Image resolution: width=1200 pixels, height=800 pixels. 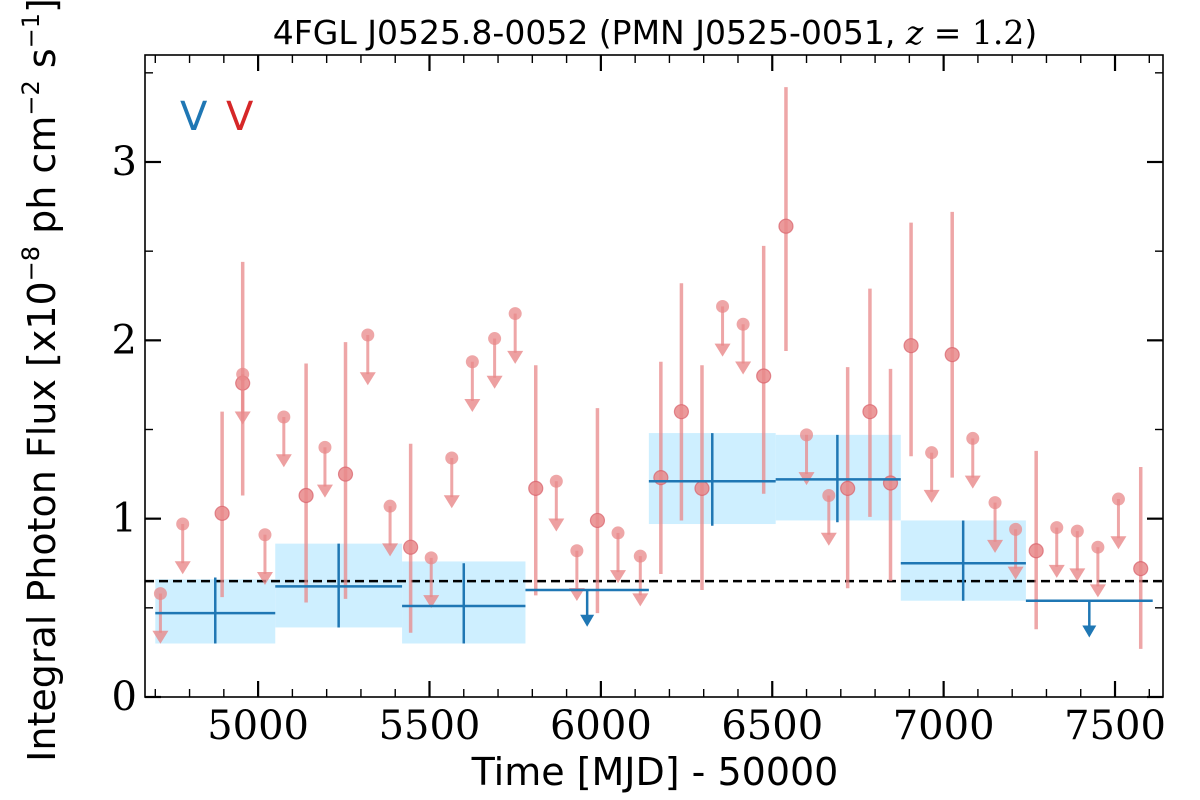 What do you see at coordinates (240, 117) in the screenshot?
I see `legend-entry-red: V` at bounding box center [240, 117].